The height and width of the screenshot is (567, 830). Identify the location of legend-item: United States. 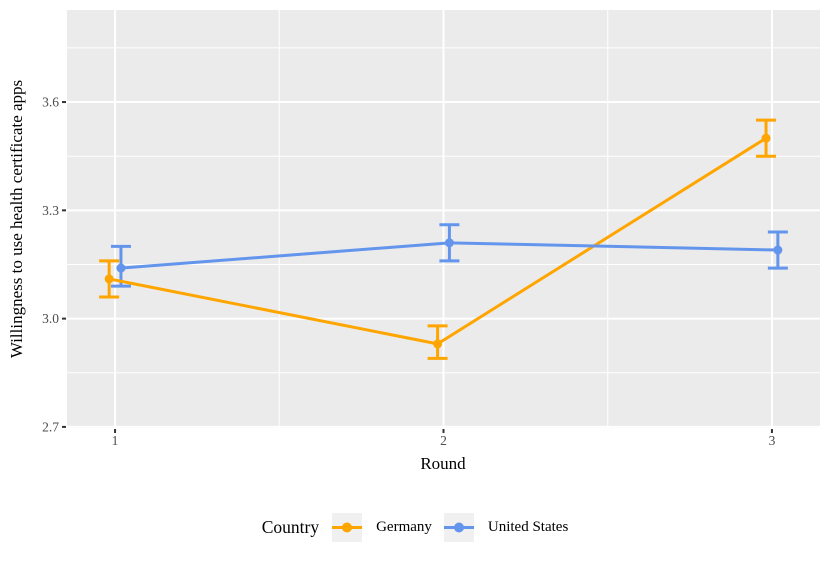
(506, 527).